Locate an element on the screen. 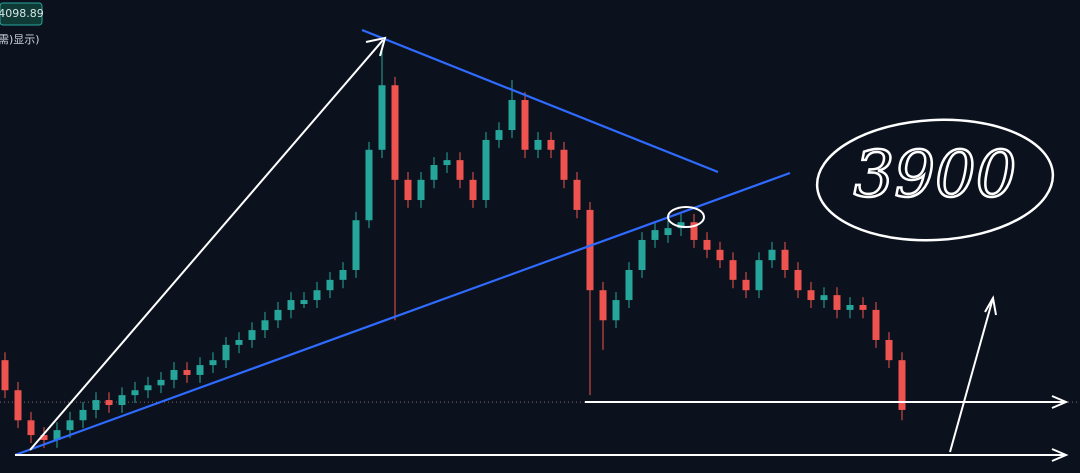 This screenshot has height=473, width=1080. price-label: 4098.89 is located at coordinates (22, 13).